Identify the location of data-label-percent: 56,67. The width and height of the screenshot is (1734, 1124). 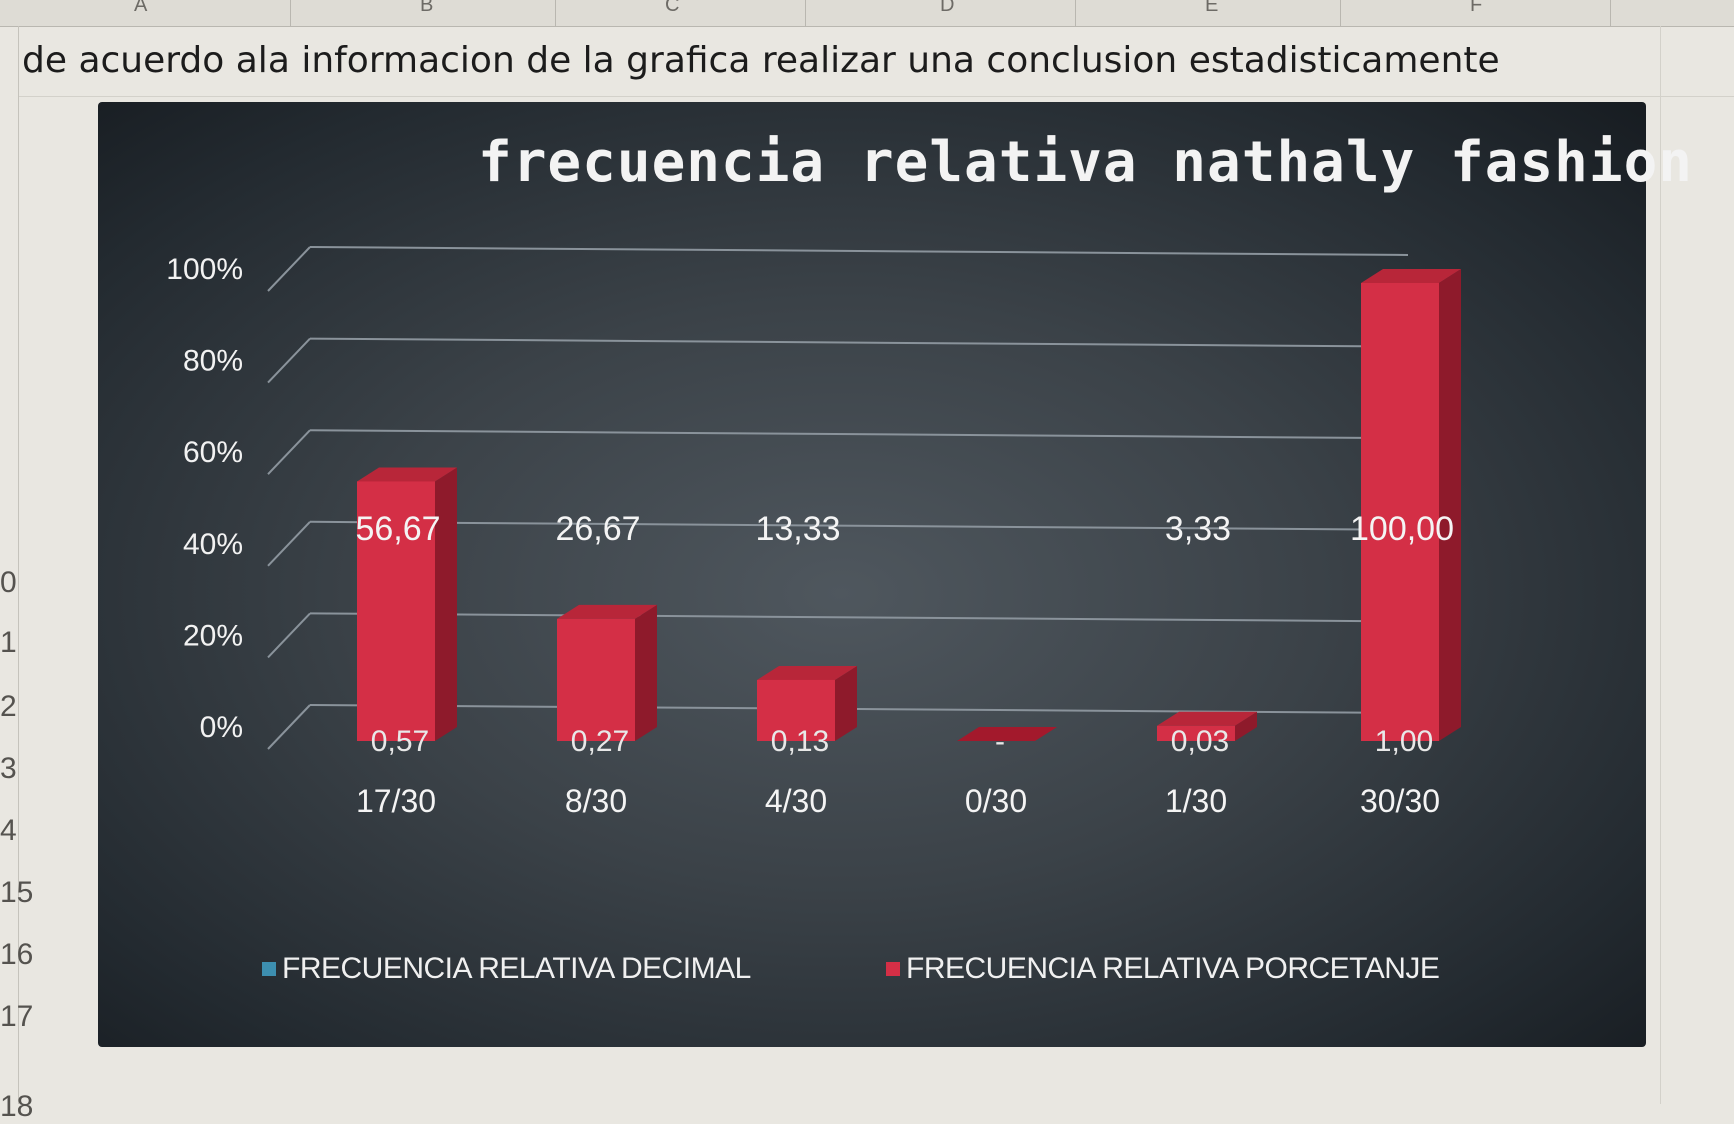
(397, 529).